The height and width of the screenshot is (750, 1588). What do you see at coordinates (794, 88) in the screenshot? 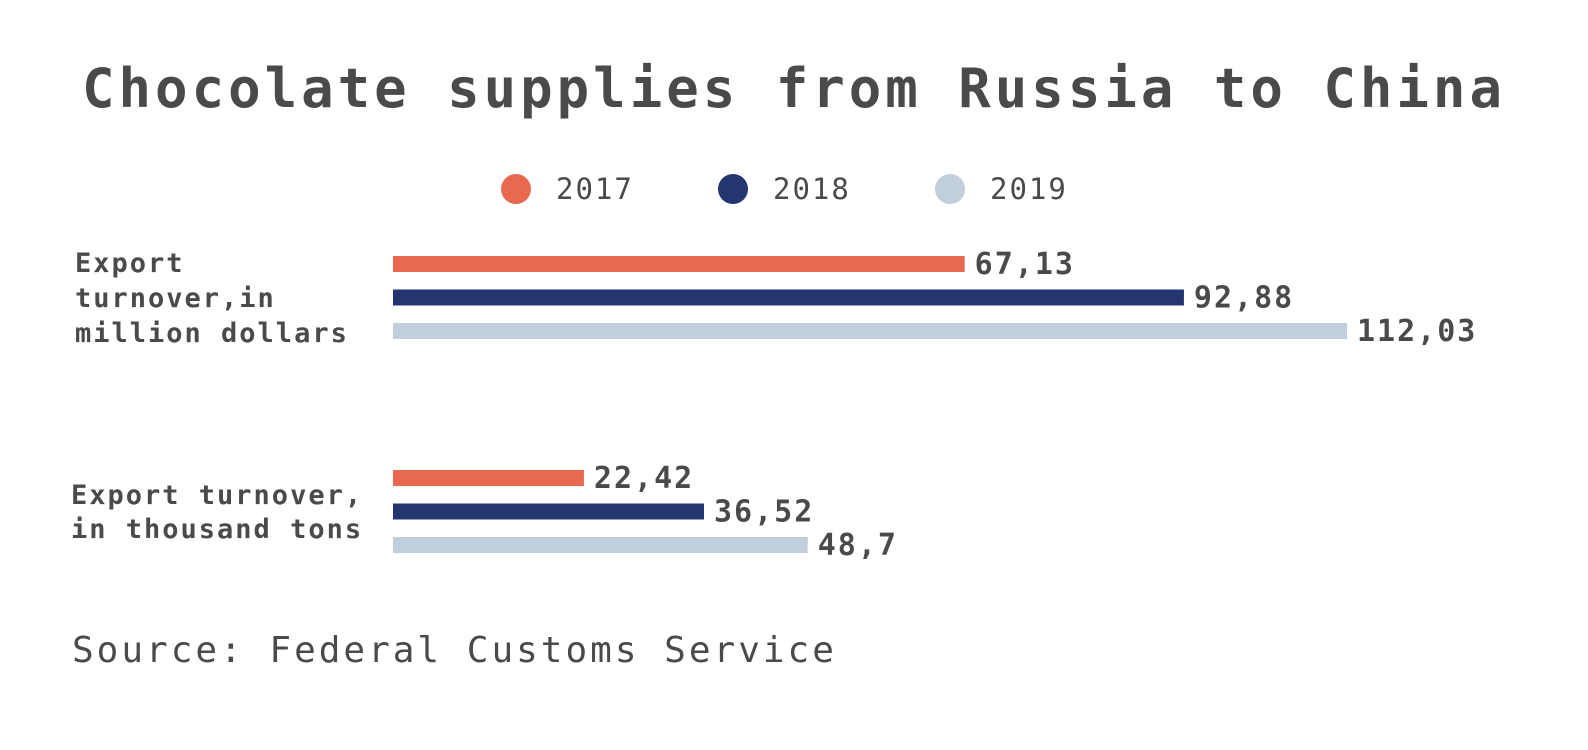
I see `chart-title: Chocolate supplies from Russia to China` at bounding box center [794, 88].